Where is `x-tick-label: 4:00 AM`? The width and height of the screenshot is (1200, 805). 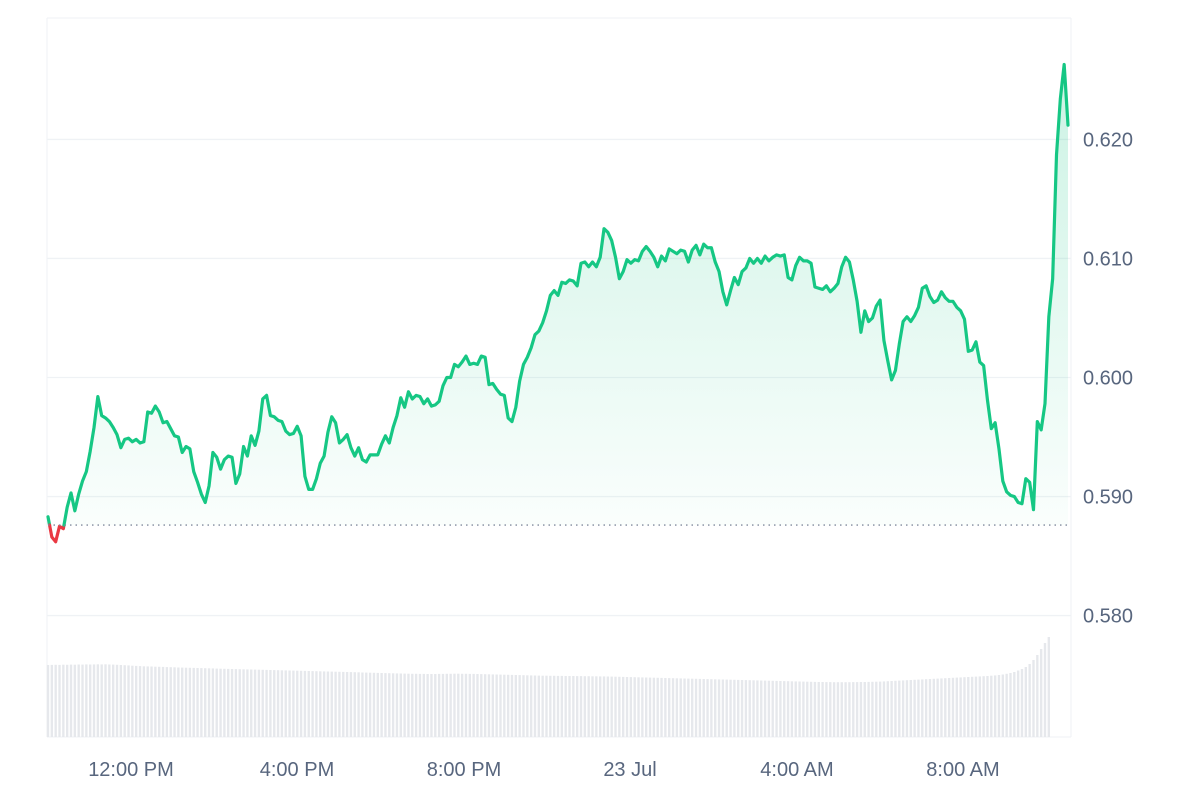
x-tick-label: 4:00 AM is located at coordinates (796, 770).